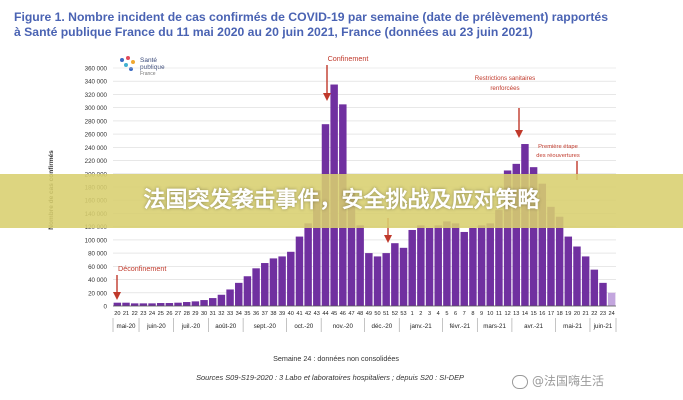  I want to click on week-tick-label: 18, so click(560, 314).